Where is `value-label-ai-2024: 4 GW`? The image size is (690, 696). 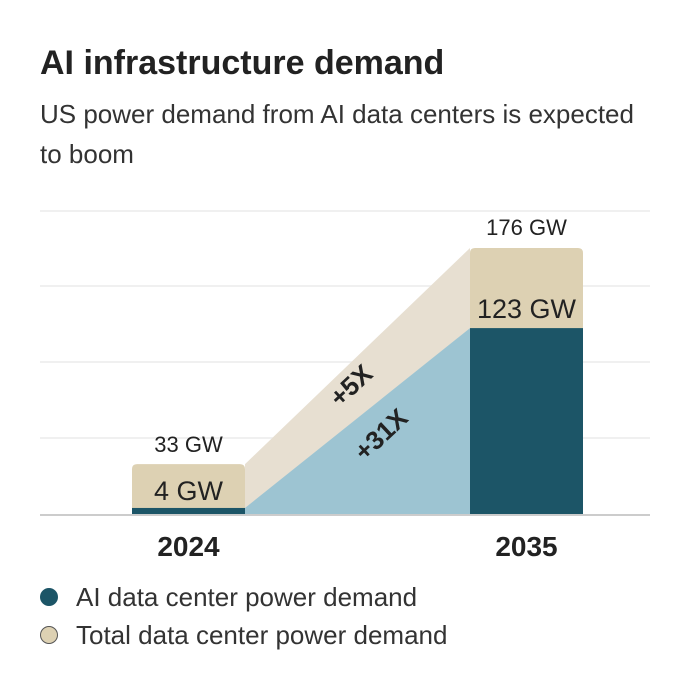
value-label-ai-2024: 4 GW is located at coordinates (189, 491).